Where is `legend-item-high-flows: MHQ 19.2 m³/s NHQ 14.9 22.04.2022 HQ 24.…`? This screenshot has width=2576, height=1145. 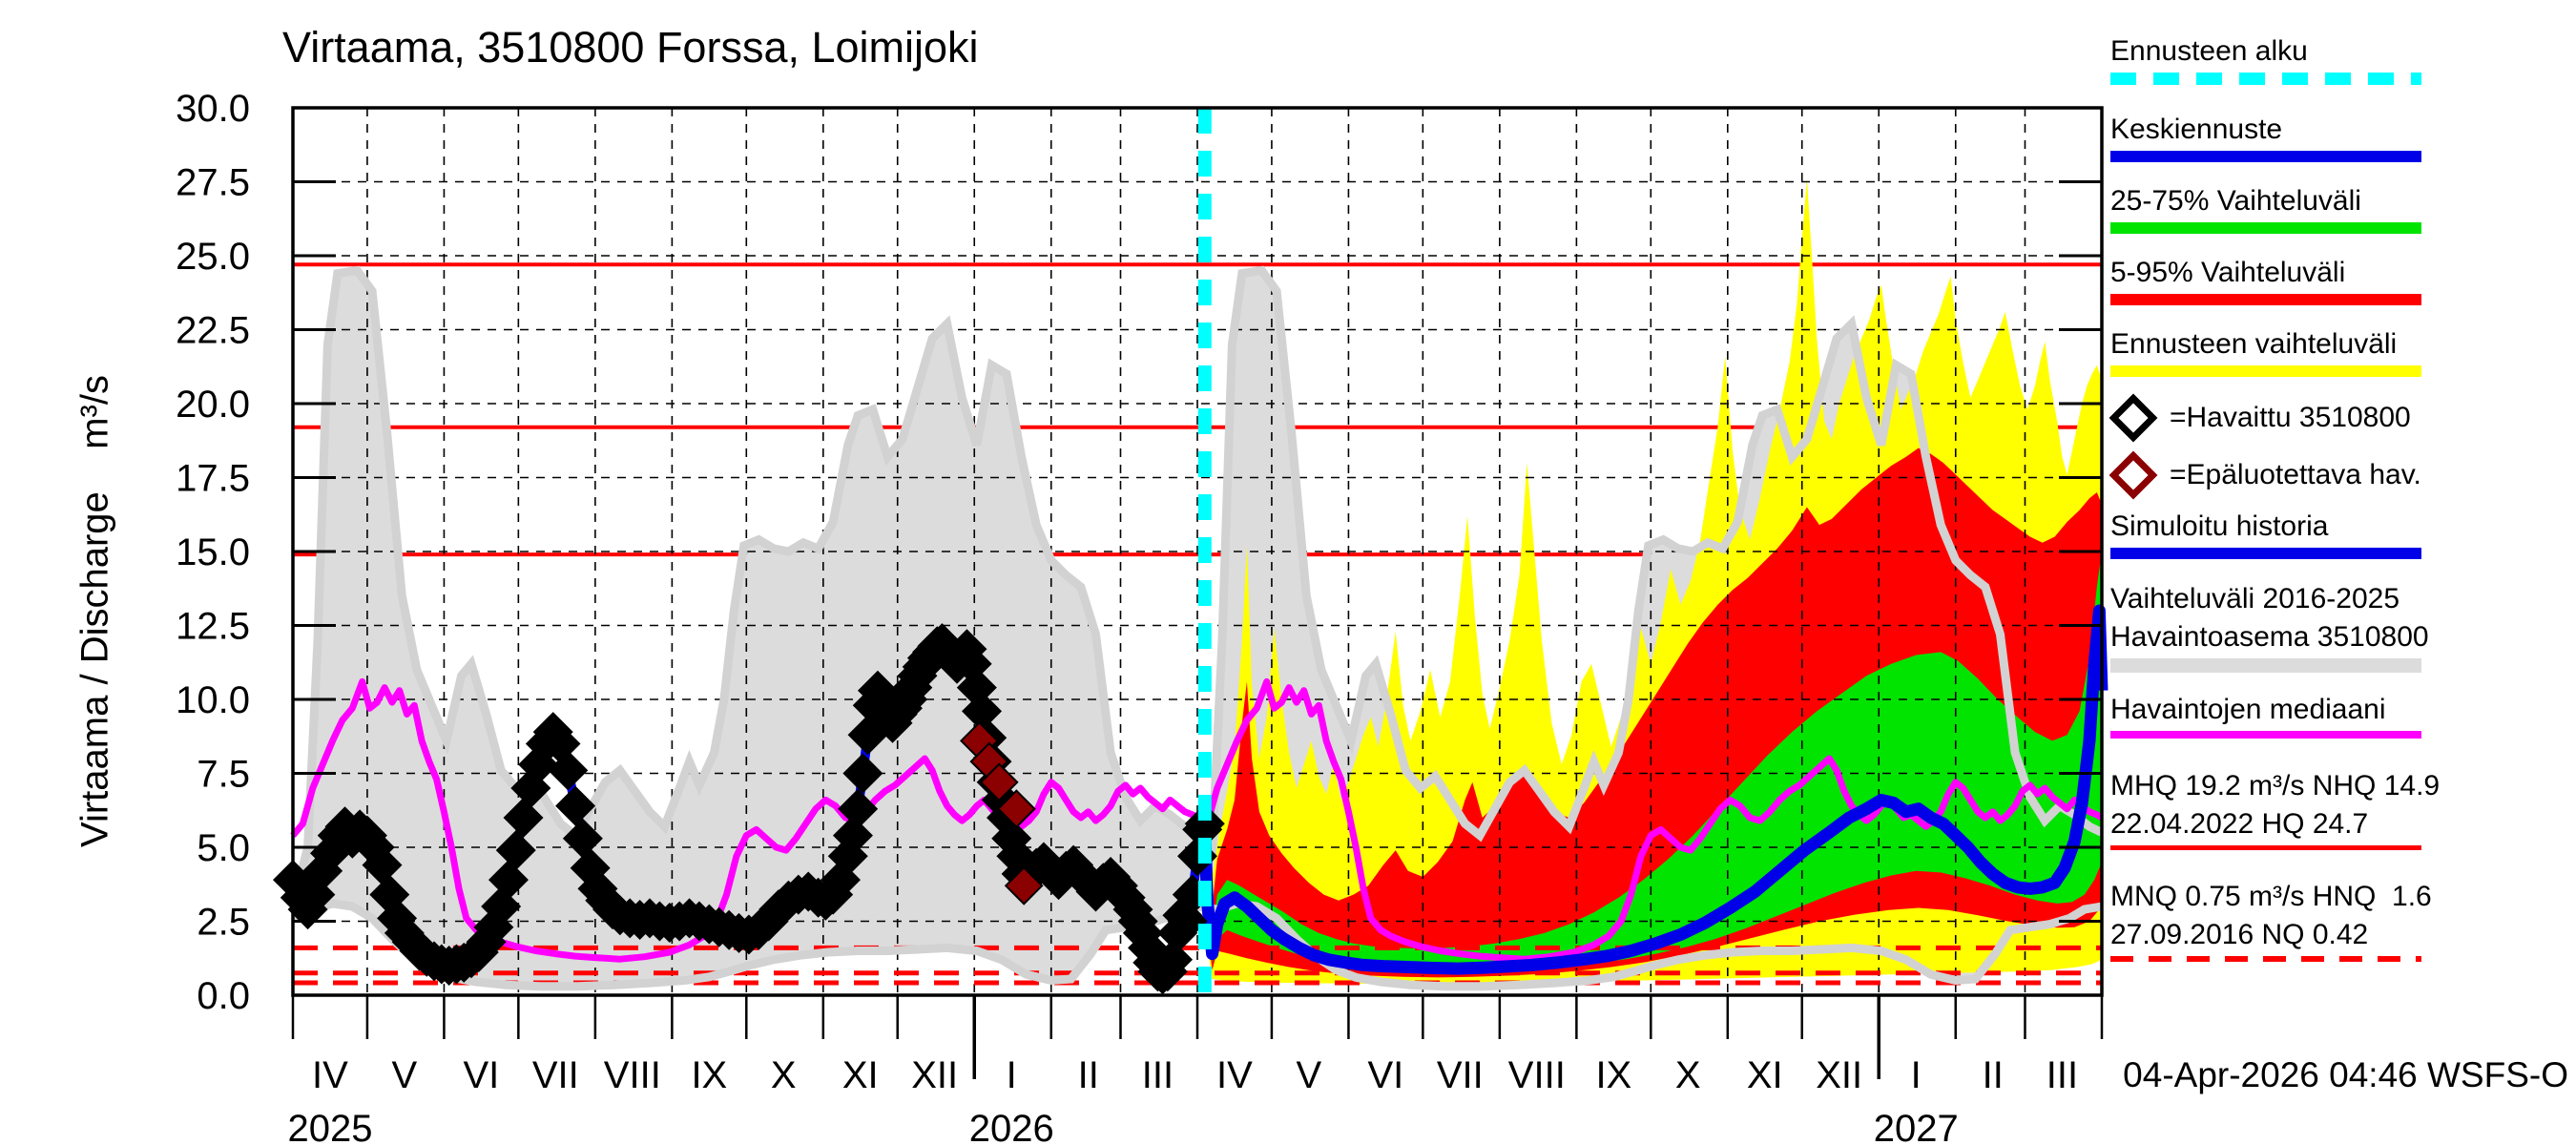 legend-item-high-flows: MHQ 19.2 m³/s NHQ 14.9 22.04.2022 HQ 24.… is located at coordinates (2342, 808).